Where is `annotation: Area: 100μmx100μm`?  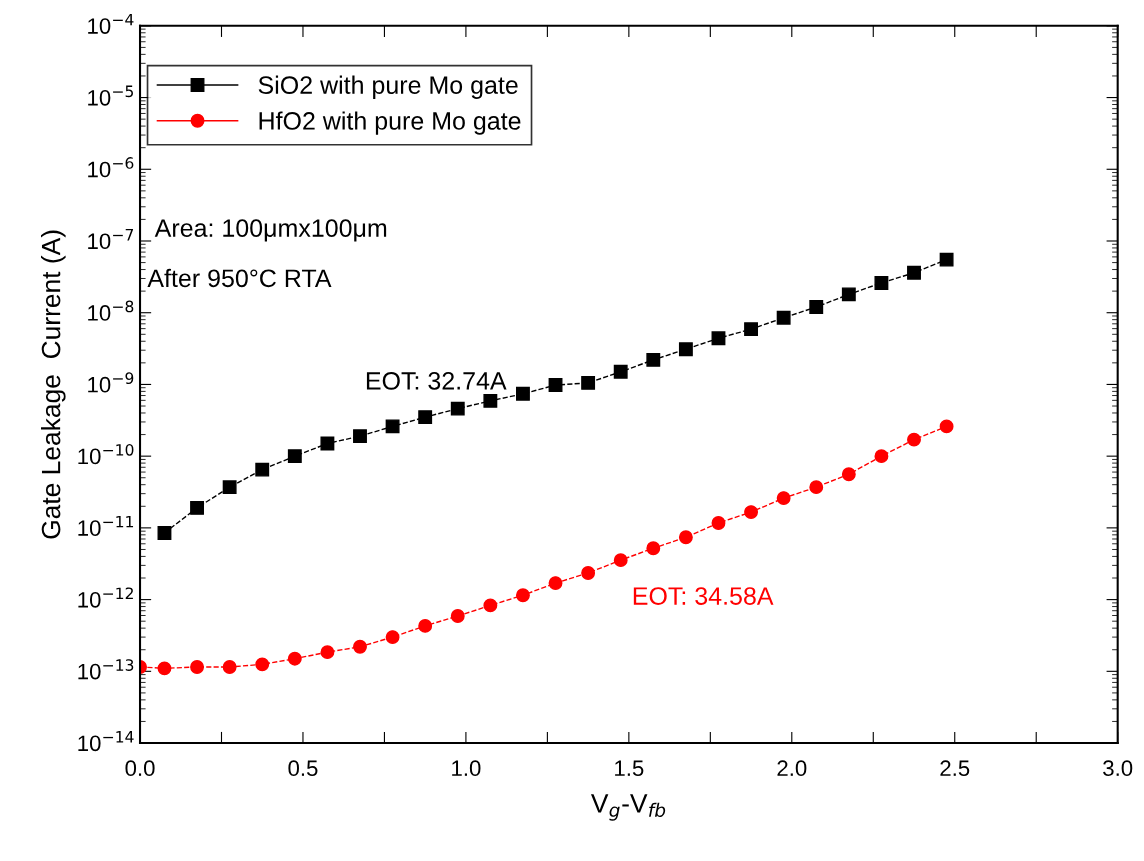 annotation: Area: 100μmx100μm is located at coordinates (270, 230).